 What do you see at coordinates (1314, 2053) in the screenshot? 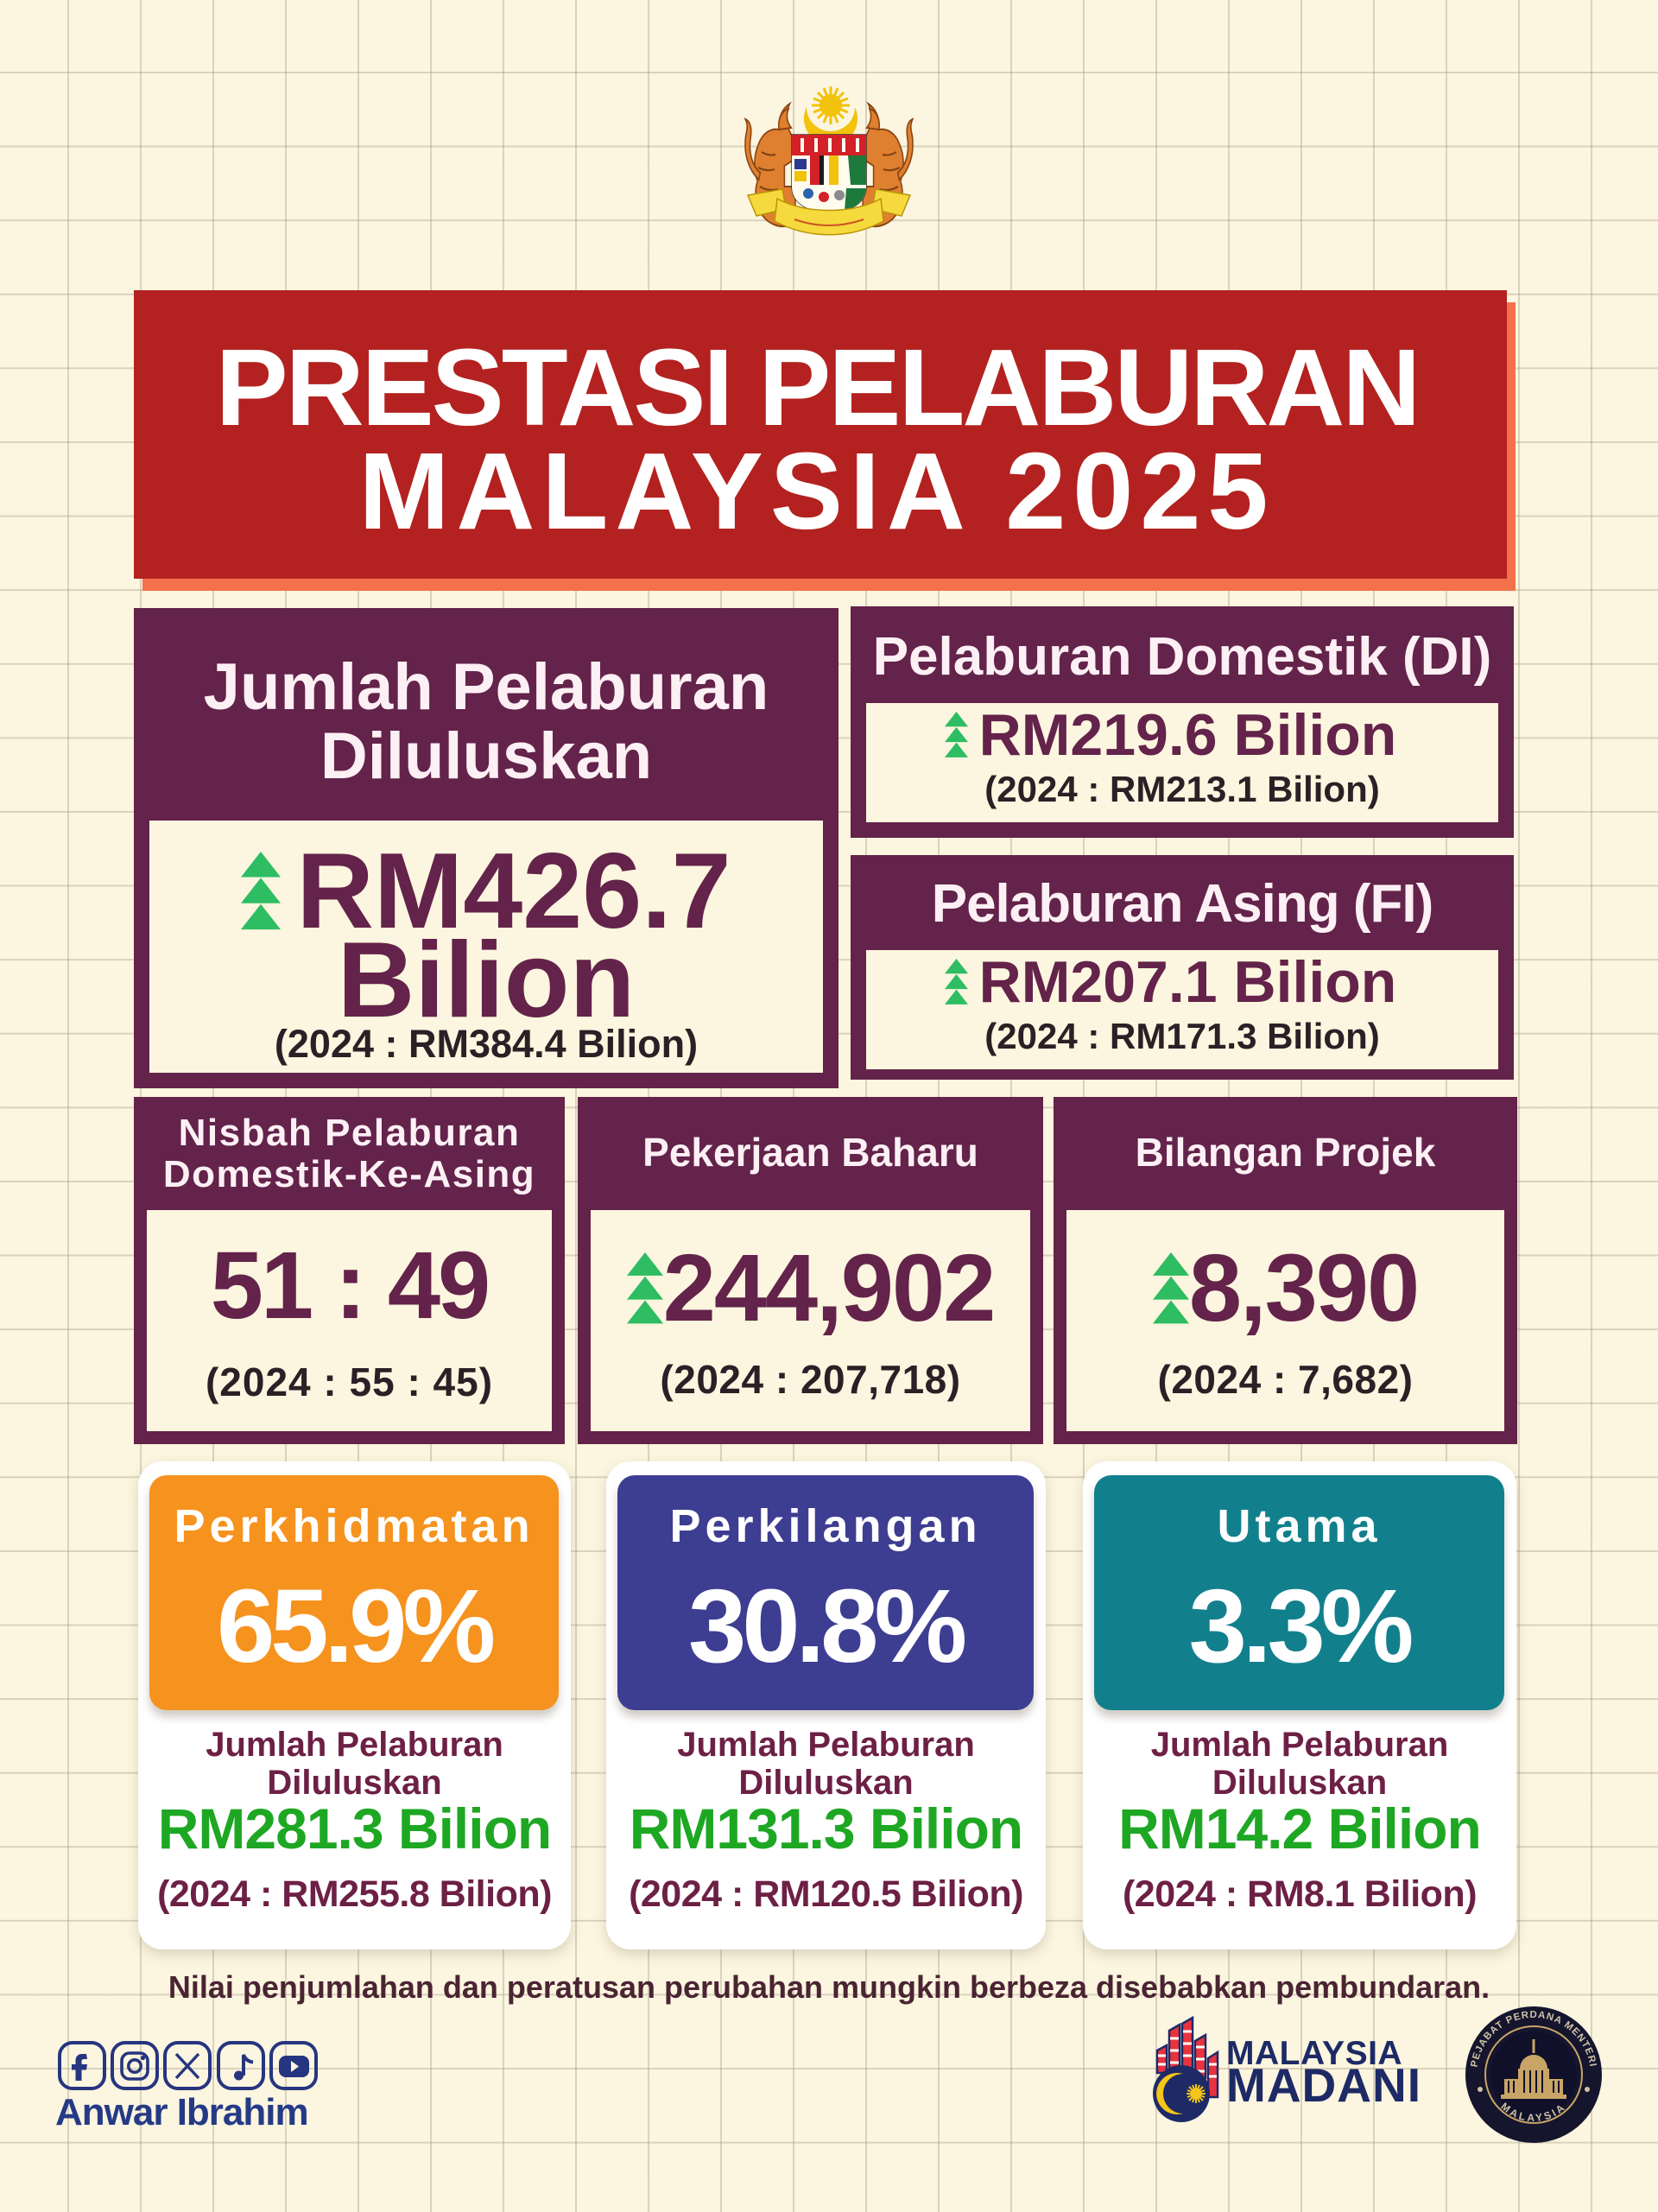
I see `svg-text: MALAYSIA` at bounding box center [1314, 2053].